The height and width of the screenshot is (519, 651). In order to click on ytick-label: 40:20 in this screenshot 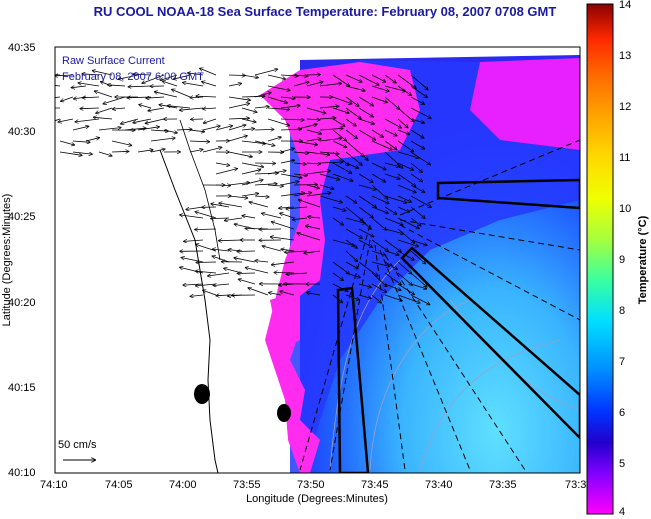, I will do `click(22, 303)`.